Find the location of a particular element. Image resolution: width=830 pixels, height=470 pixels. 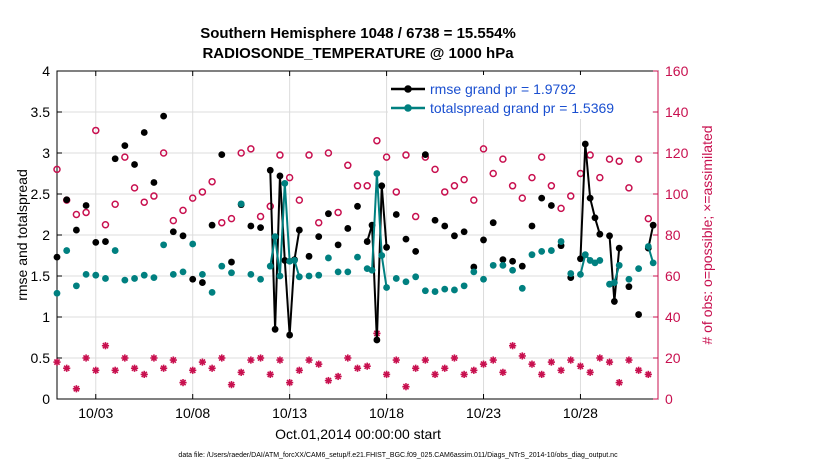

y-tick-label: 1 is located at coordinates (46, 317).